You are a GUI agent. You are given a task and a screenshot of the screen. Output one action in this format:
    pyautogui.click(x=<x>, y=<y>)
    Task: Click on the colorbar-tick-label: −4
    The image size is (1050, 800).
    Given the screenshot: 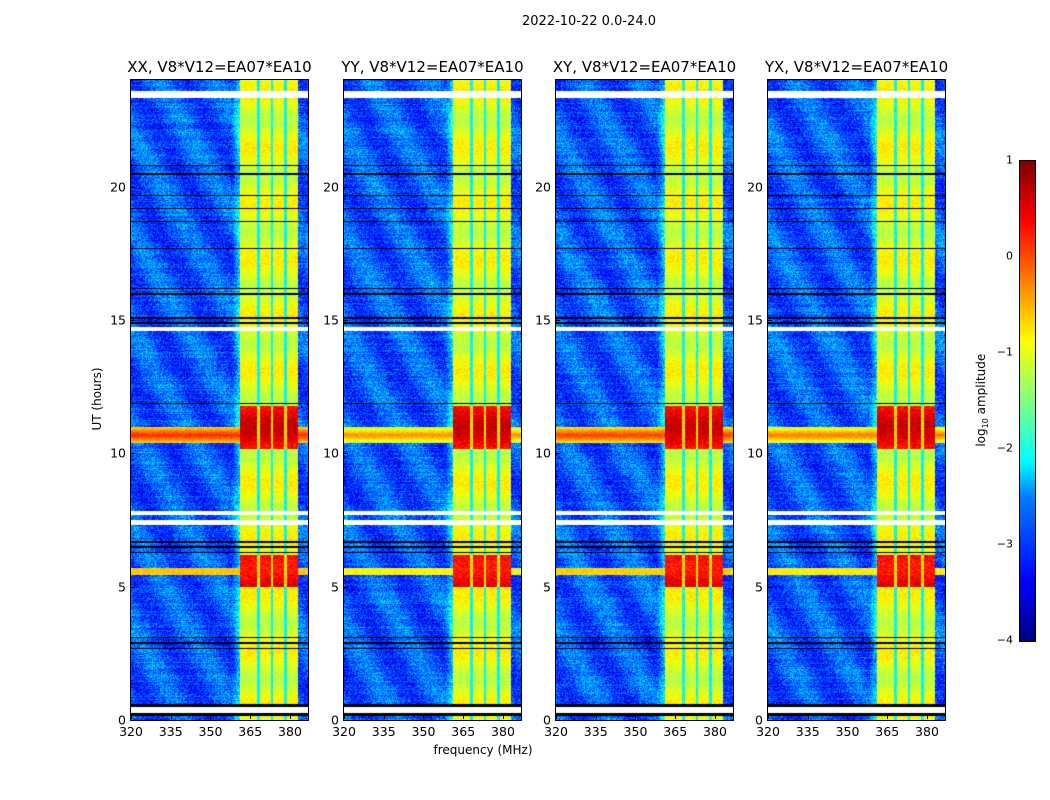 What is the action you would take?
    pyautogui.click(x=1004, y=640)
    